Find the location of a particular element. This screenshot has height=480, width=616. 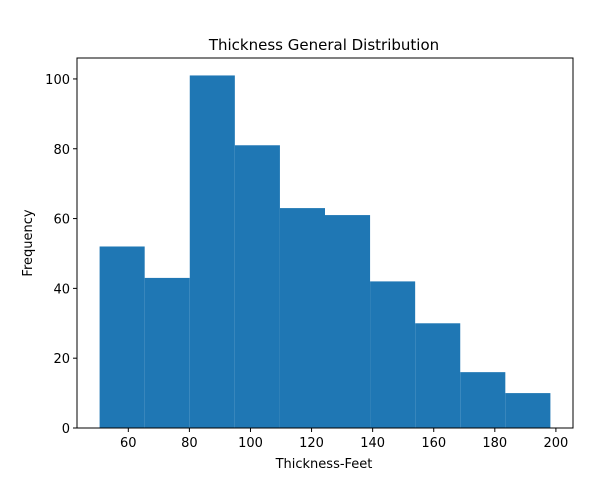

y-tick-label: 100 is located at coordinates (57, 80).